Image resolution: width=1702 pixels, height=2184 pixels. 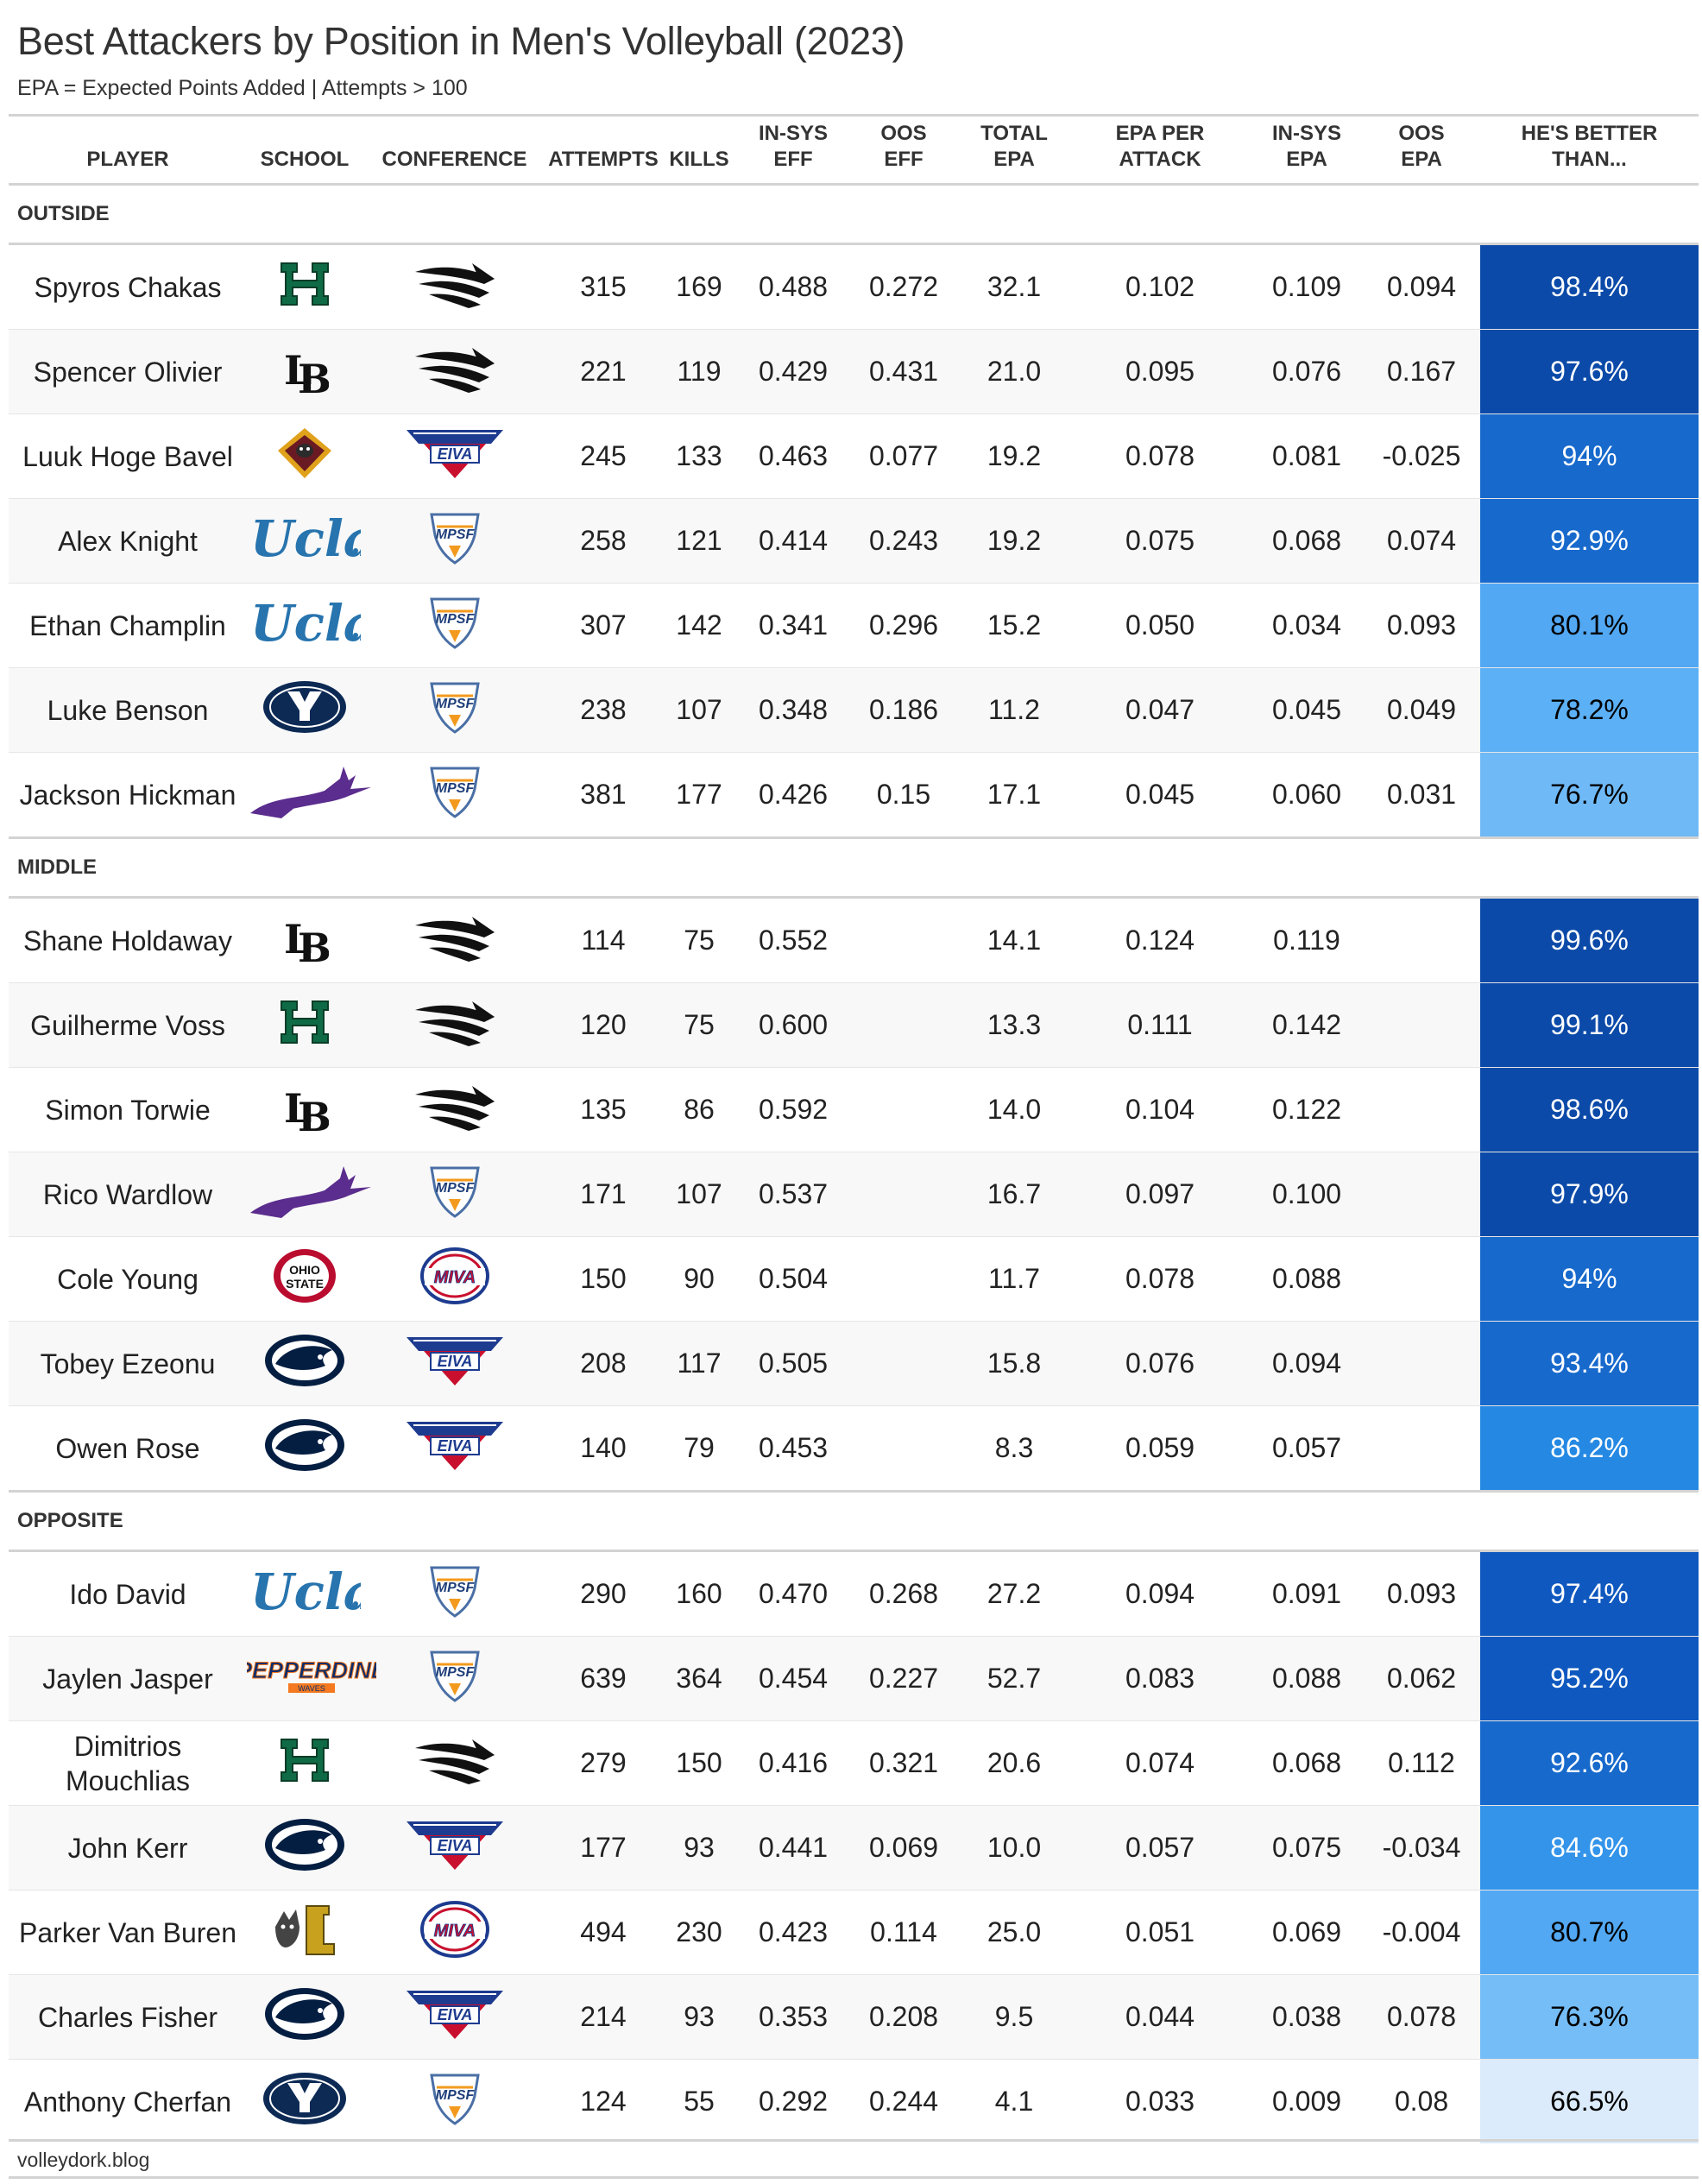 What do you see at coordinates (699, 541) in the screenshot?
I see `kills-cell: 121` at bounding box center [699, 541].